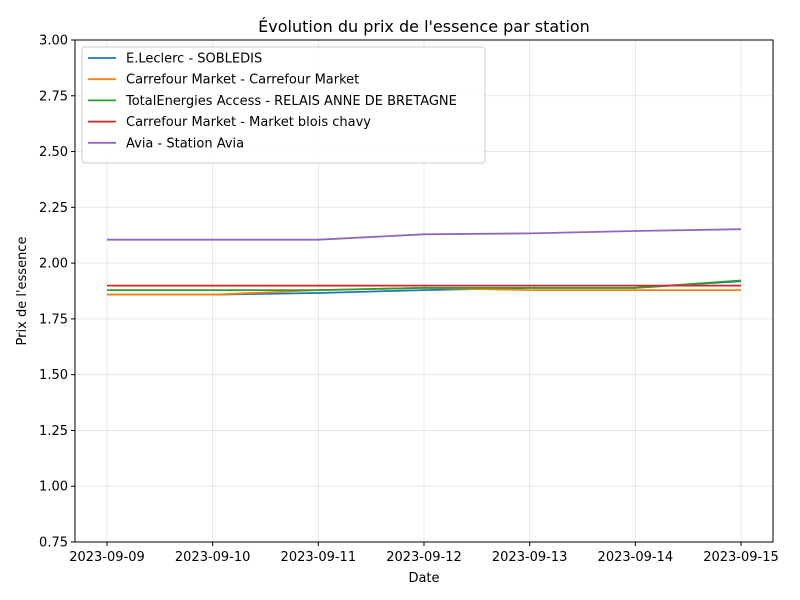  What do you see at coordinates (22, 291) in the screenshot?
I see `y-axis-label: Prix de l'essence` at bounding box center [22, 291].